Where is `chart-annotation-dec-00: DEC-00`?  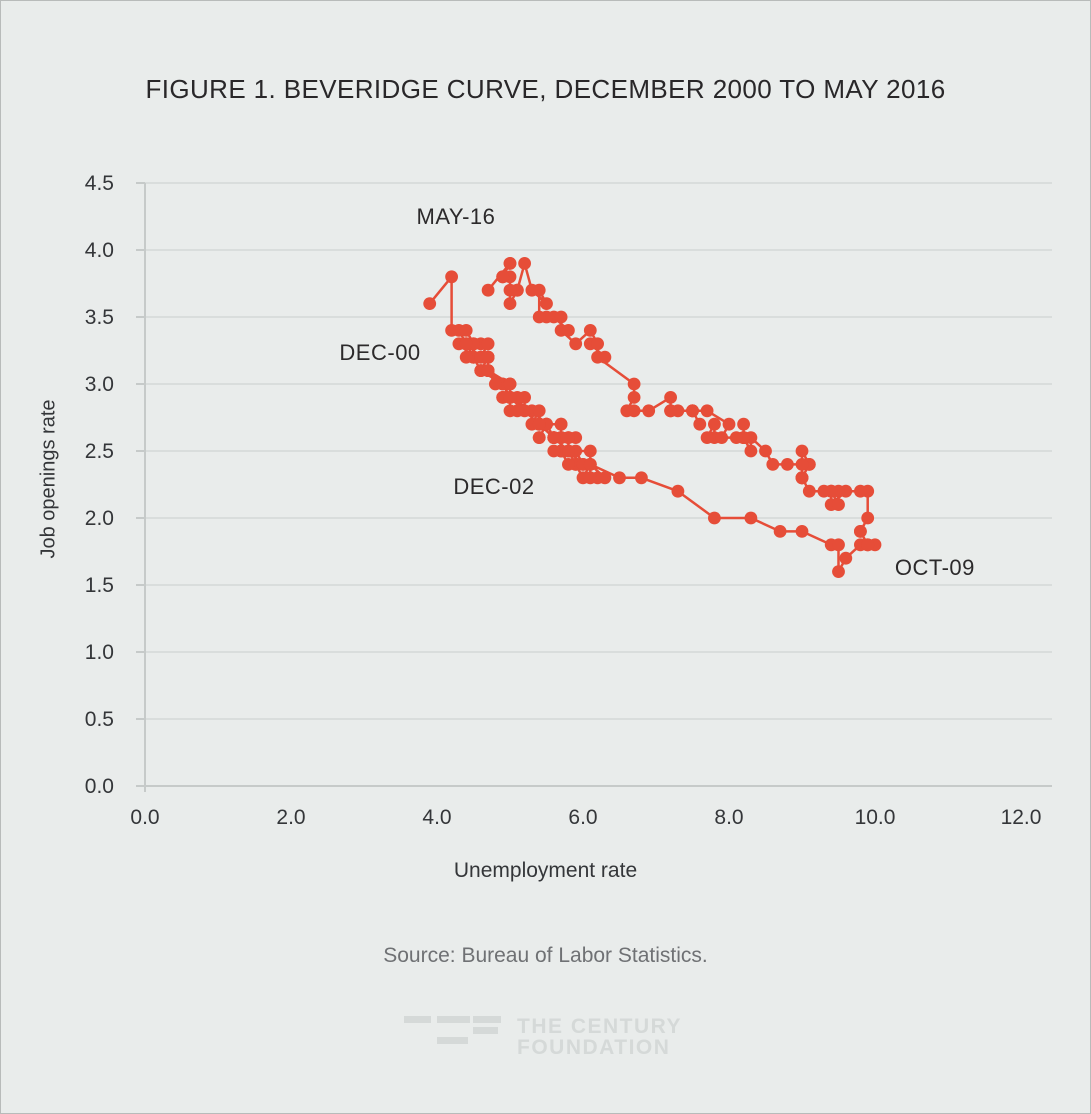
chart-annotation-dec-00: DEC-00 is located at coordinates (380, 353).